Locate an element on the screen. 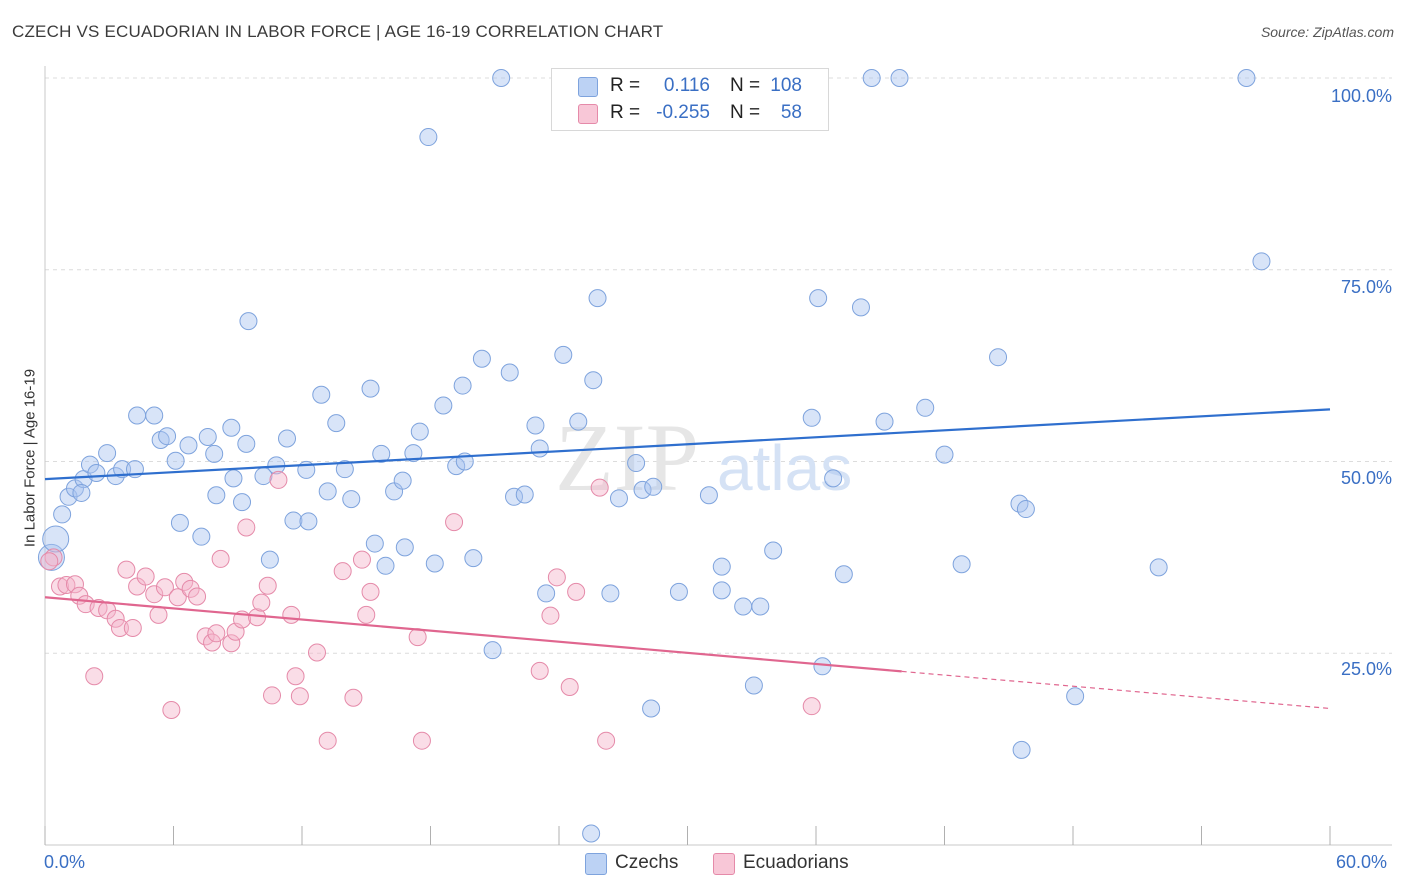 This screenshot has height=892, width=1406. trend-line-czechs is located at coordinates (687, 444).